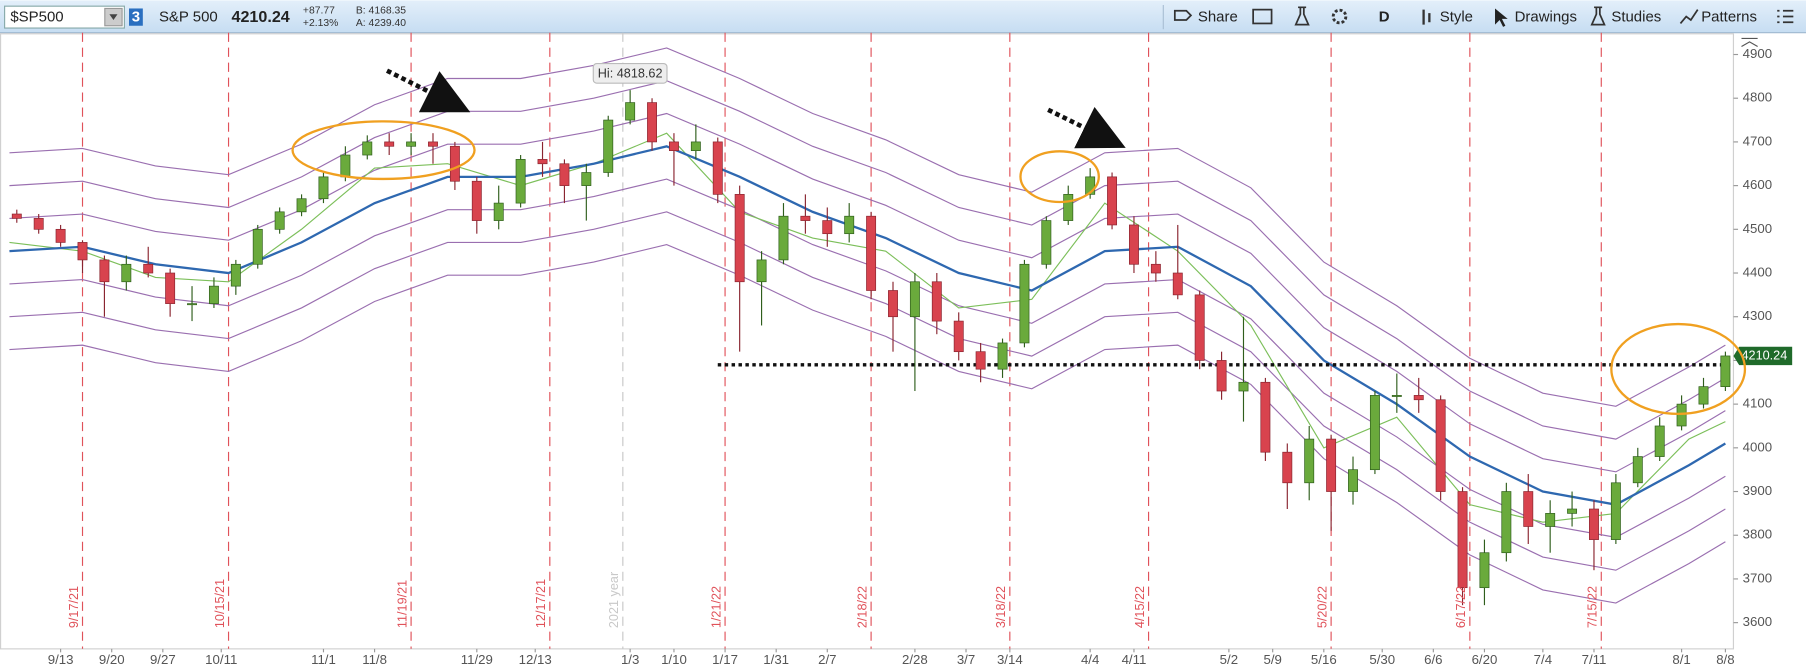 The height and width of the screenshot is (670, 1806). Describe the element at coordinates (1757, 534) in the screenshot. I see `y-tick-label: 3800` at that location.